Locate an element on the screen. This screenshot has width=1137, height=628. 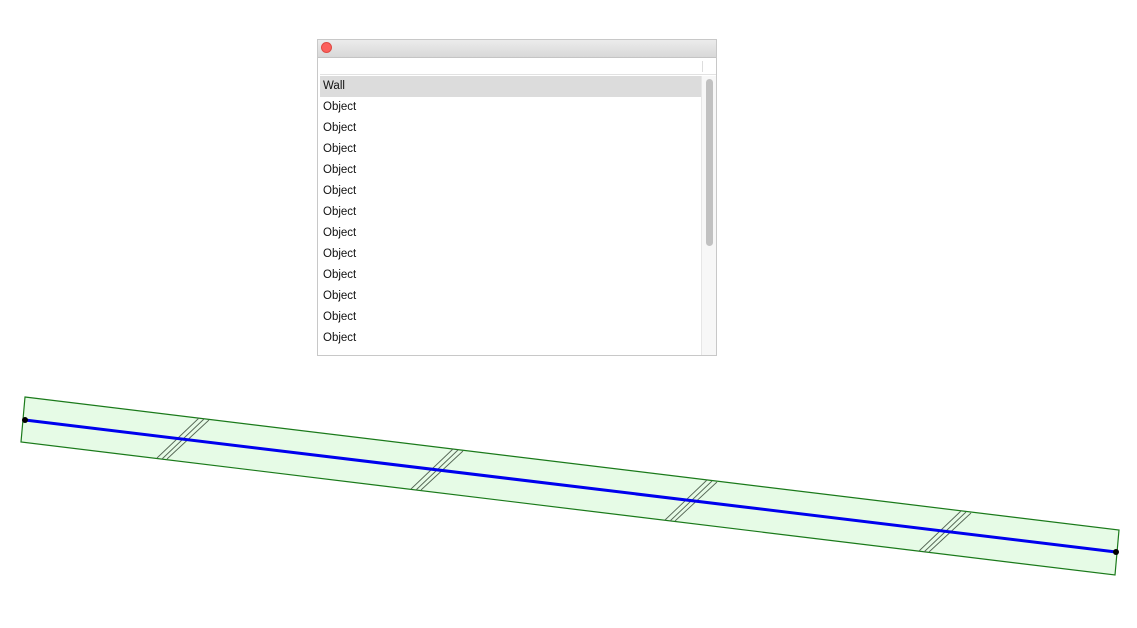
list-item: Wall is located at coordinates (510, 86).